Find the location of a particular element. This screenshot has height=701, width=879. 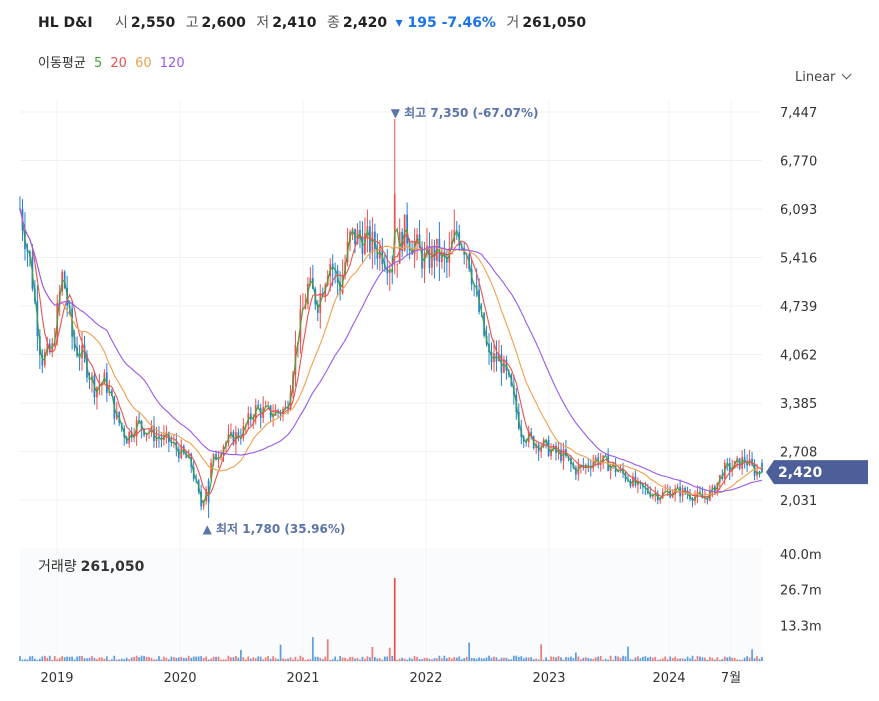

y-tick-label: 4,739 is located at coordinates (798, 307).